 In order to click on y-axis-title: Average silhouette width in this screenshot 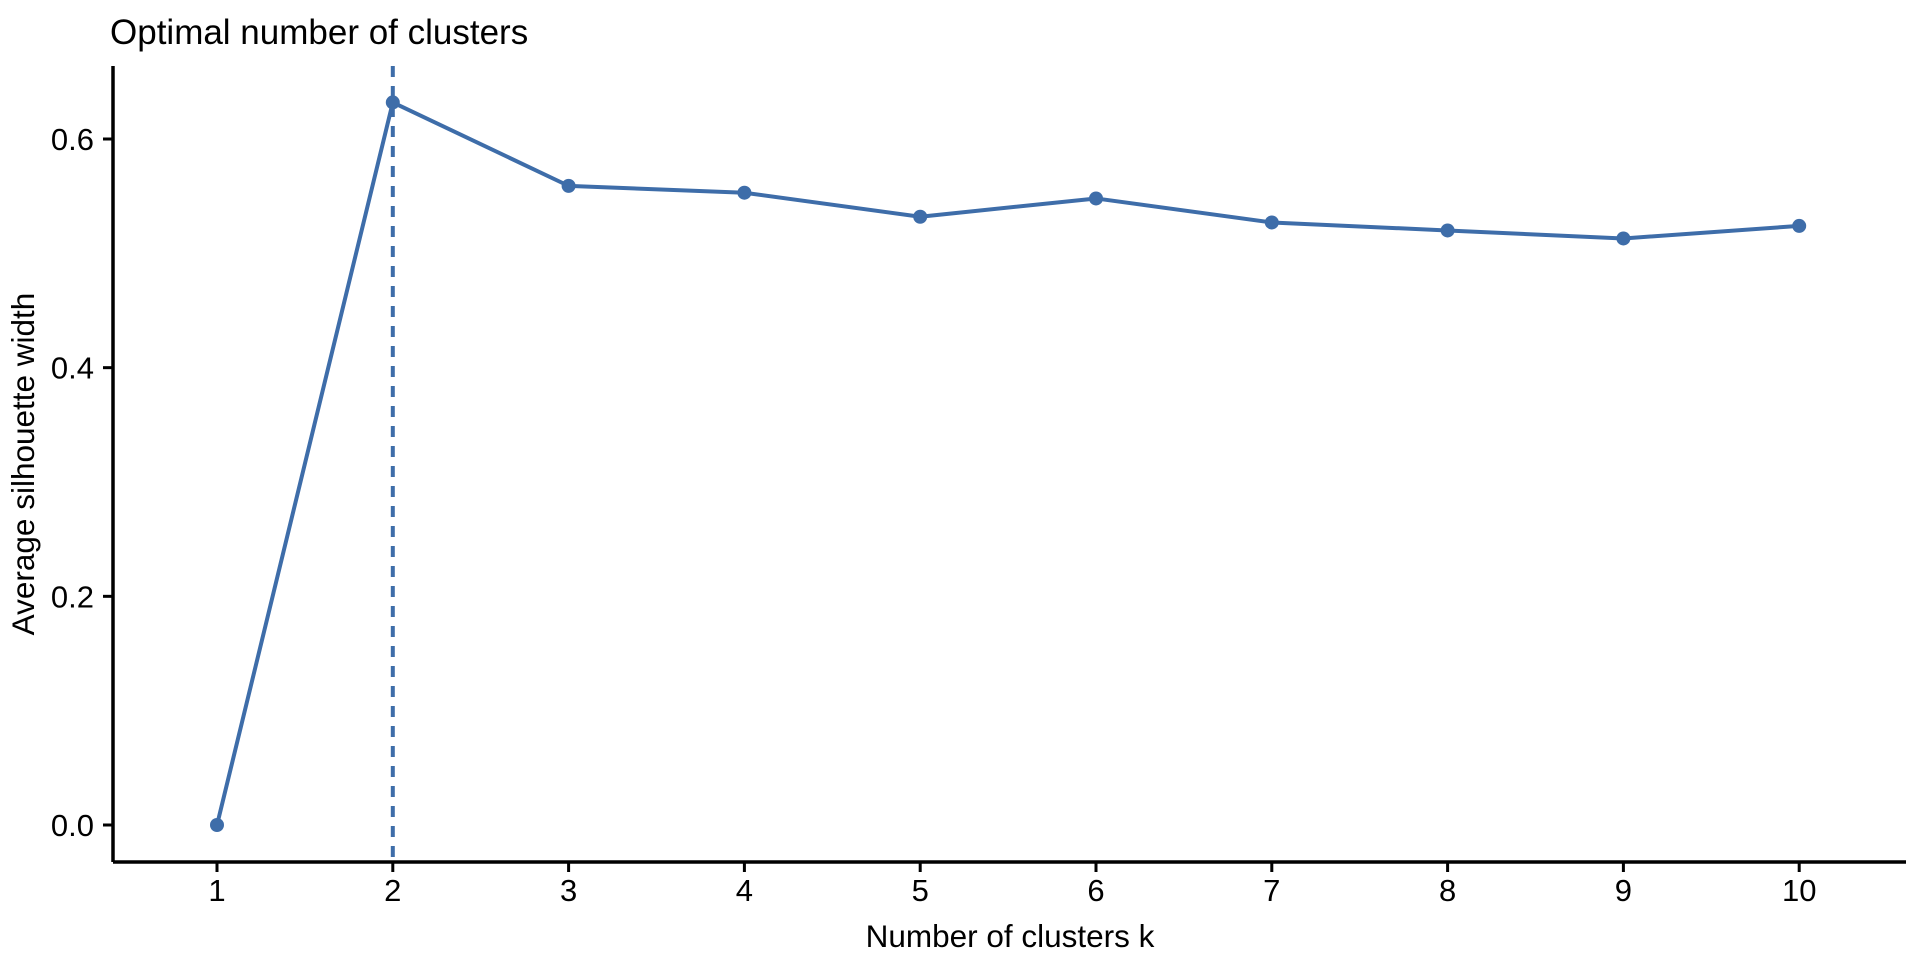, I will do `click(23, 464)`.